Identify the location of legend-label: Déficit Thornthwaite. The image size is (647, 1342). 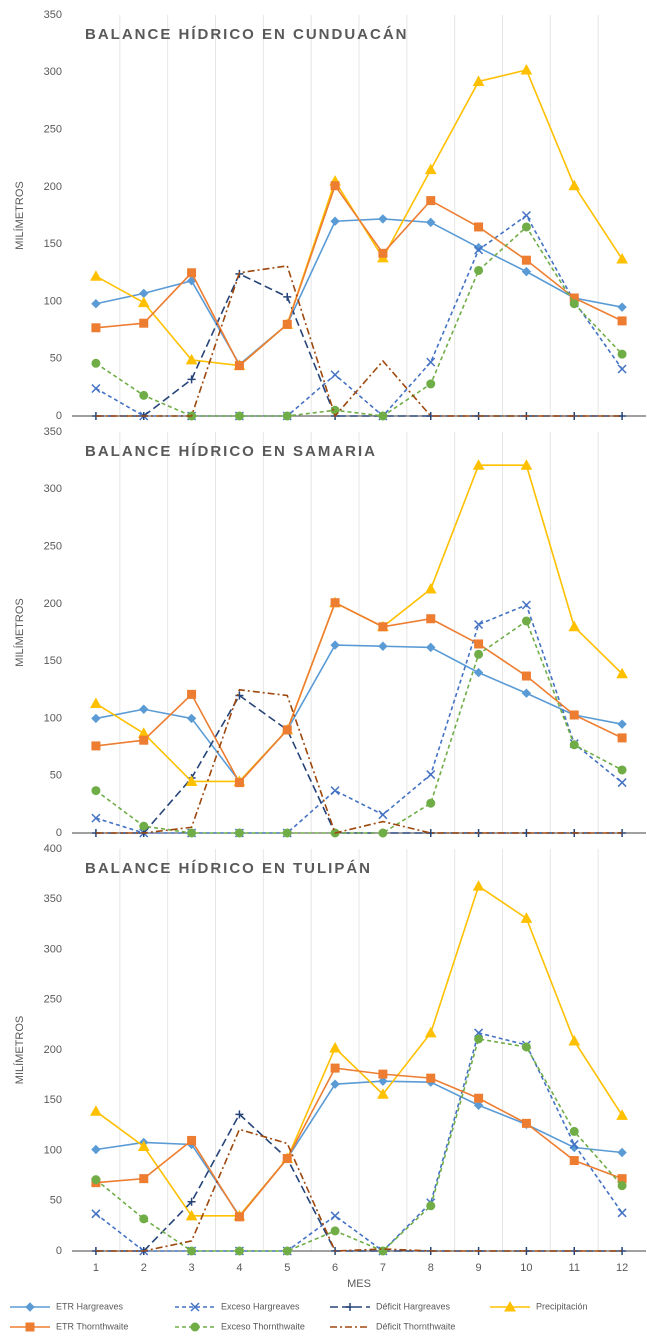
(415, 1326).